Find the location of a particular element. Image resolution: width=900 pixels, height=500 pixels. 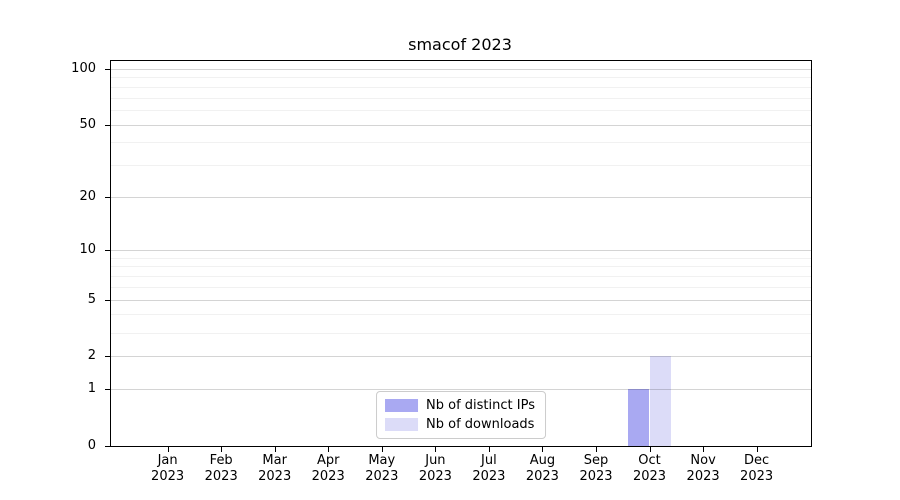

x-tick-label: Feb 2023 is located at coordinates (221, 469).